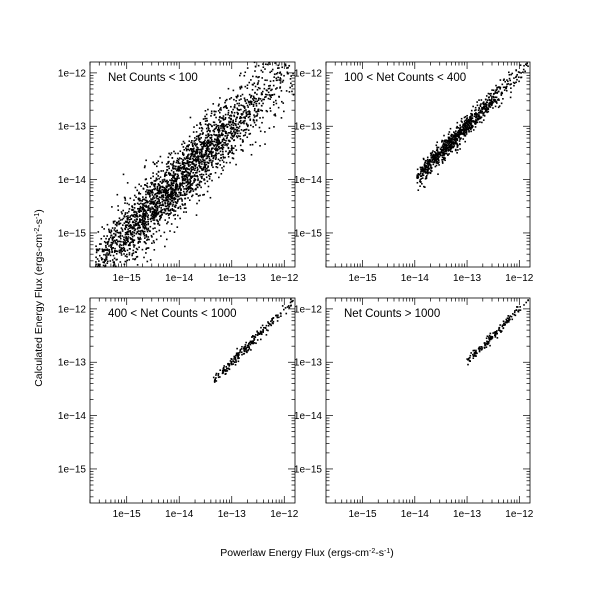 The width and height of the screenshot is (595, 595). I want to click on x-tick-label: 1e−14, so click(415, 514).